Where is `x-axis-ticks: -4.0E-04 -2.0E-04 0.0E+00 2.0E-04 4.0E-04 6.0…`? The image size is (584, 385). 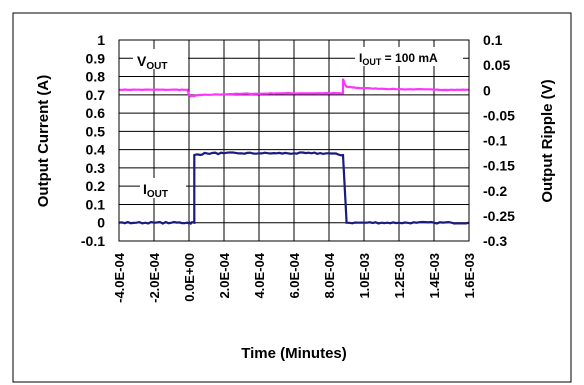
x-axis-ticks: -4.0E-04 -2.0E-04 0.0E+00 2.0E-04 4.0E-04 6.0… is located at coordinates (294, 277).